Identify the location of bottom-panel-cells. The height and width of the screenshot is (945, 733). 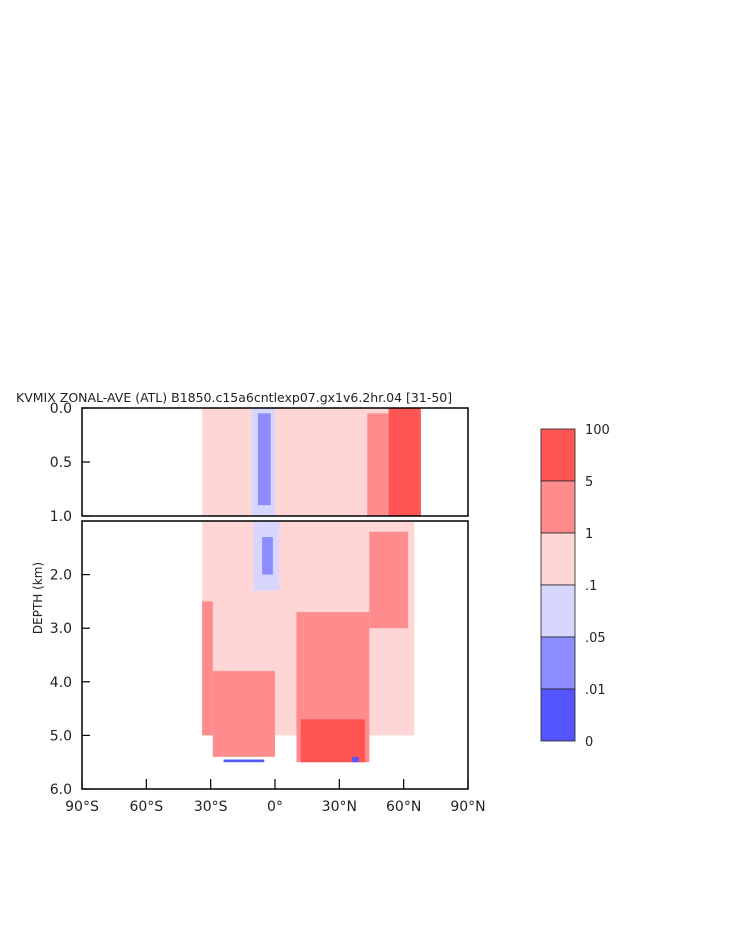
(308, 642).